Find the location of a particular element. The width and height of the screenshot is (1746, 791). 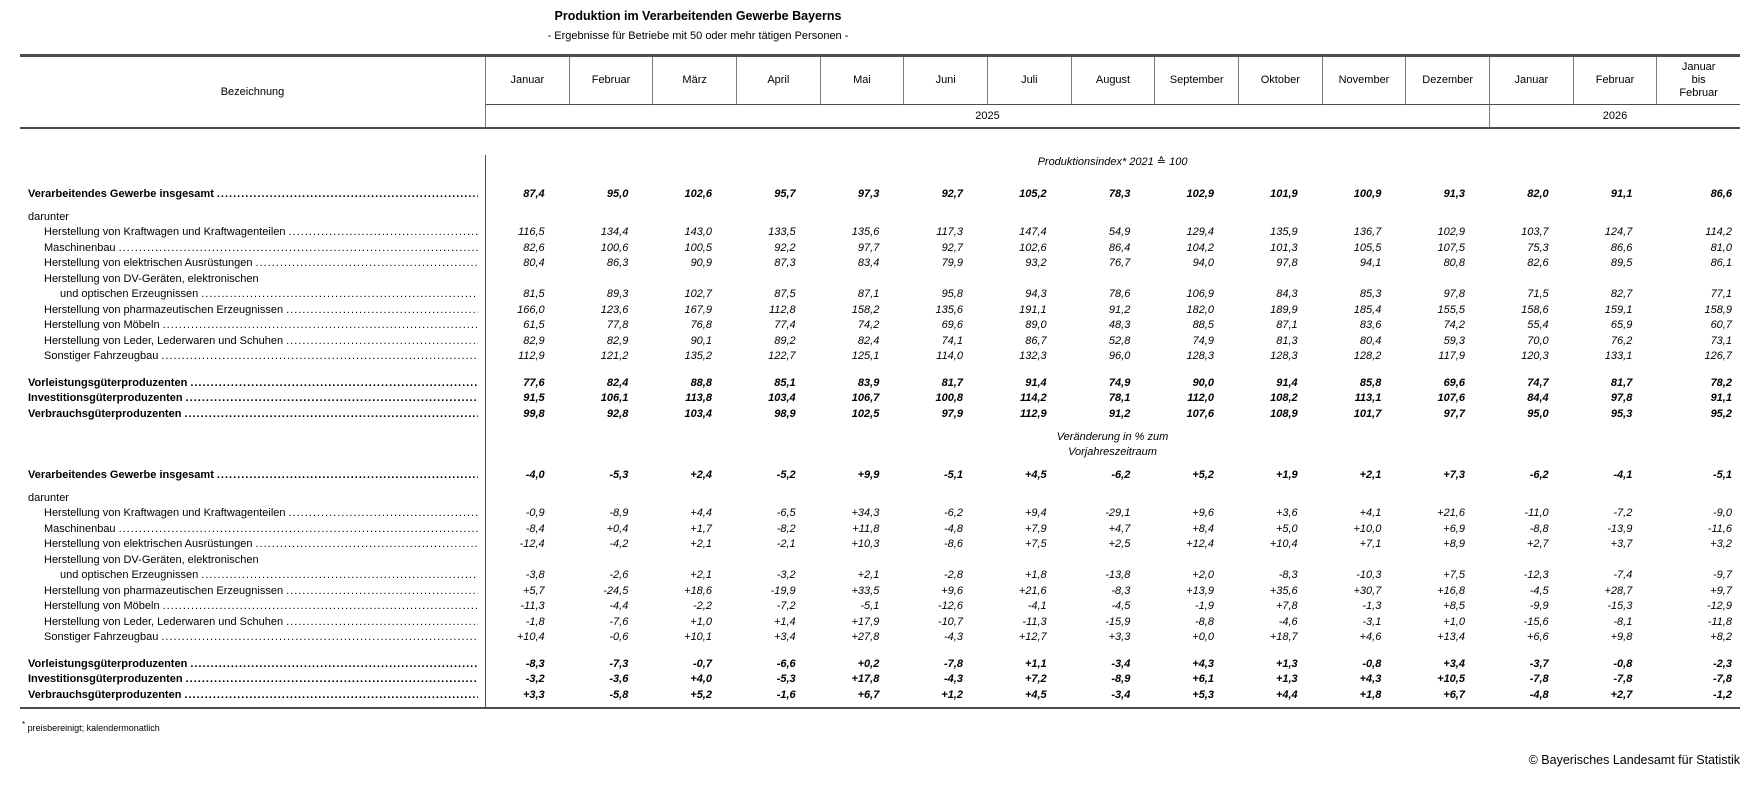

table-cell: 158,9 is located at coordinates (1718, 309).